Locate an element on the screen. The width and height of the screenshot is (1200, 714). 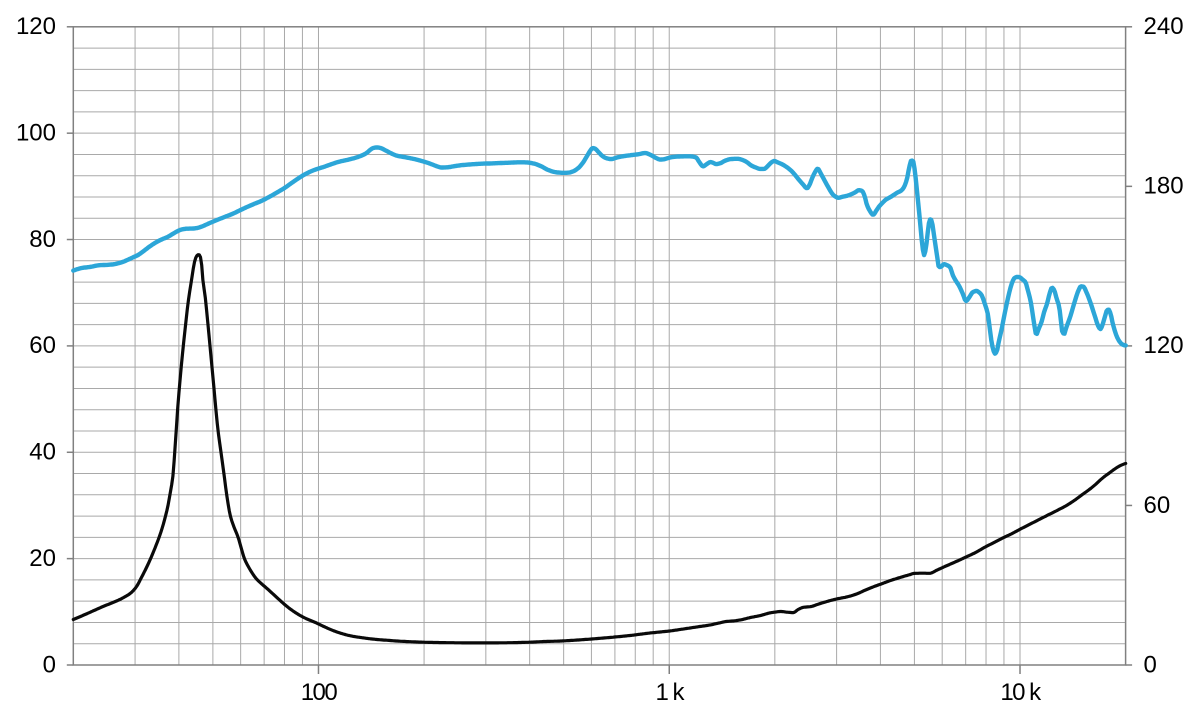
svg-text: 80 is located at coordinates (42, 239).